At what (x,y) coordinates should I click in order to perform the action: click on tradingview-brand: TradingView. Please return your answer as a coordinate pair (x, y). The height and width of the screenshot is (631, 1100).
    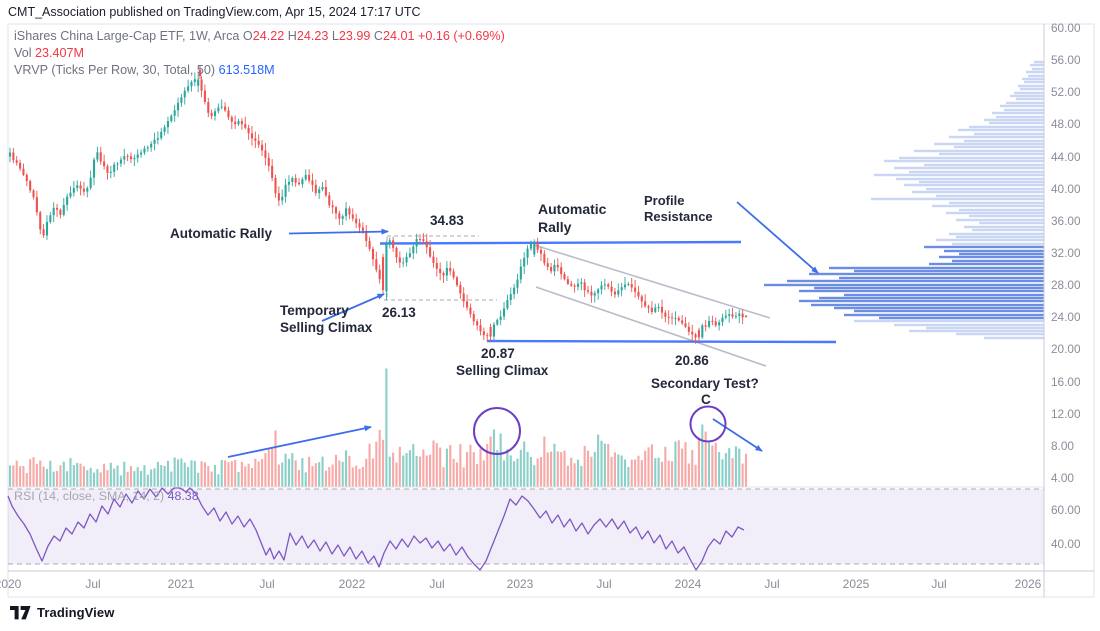
    Looking at the image, I should click on (76, 612).